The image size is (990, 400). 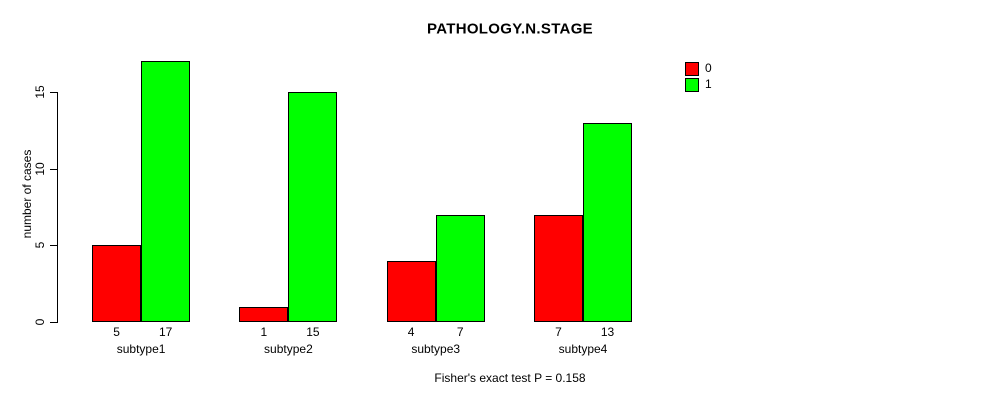 I want to click on legend-label-1: 1, so click(x=708, y=84).